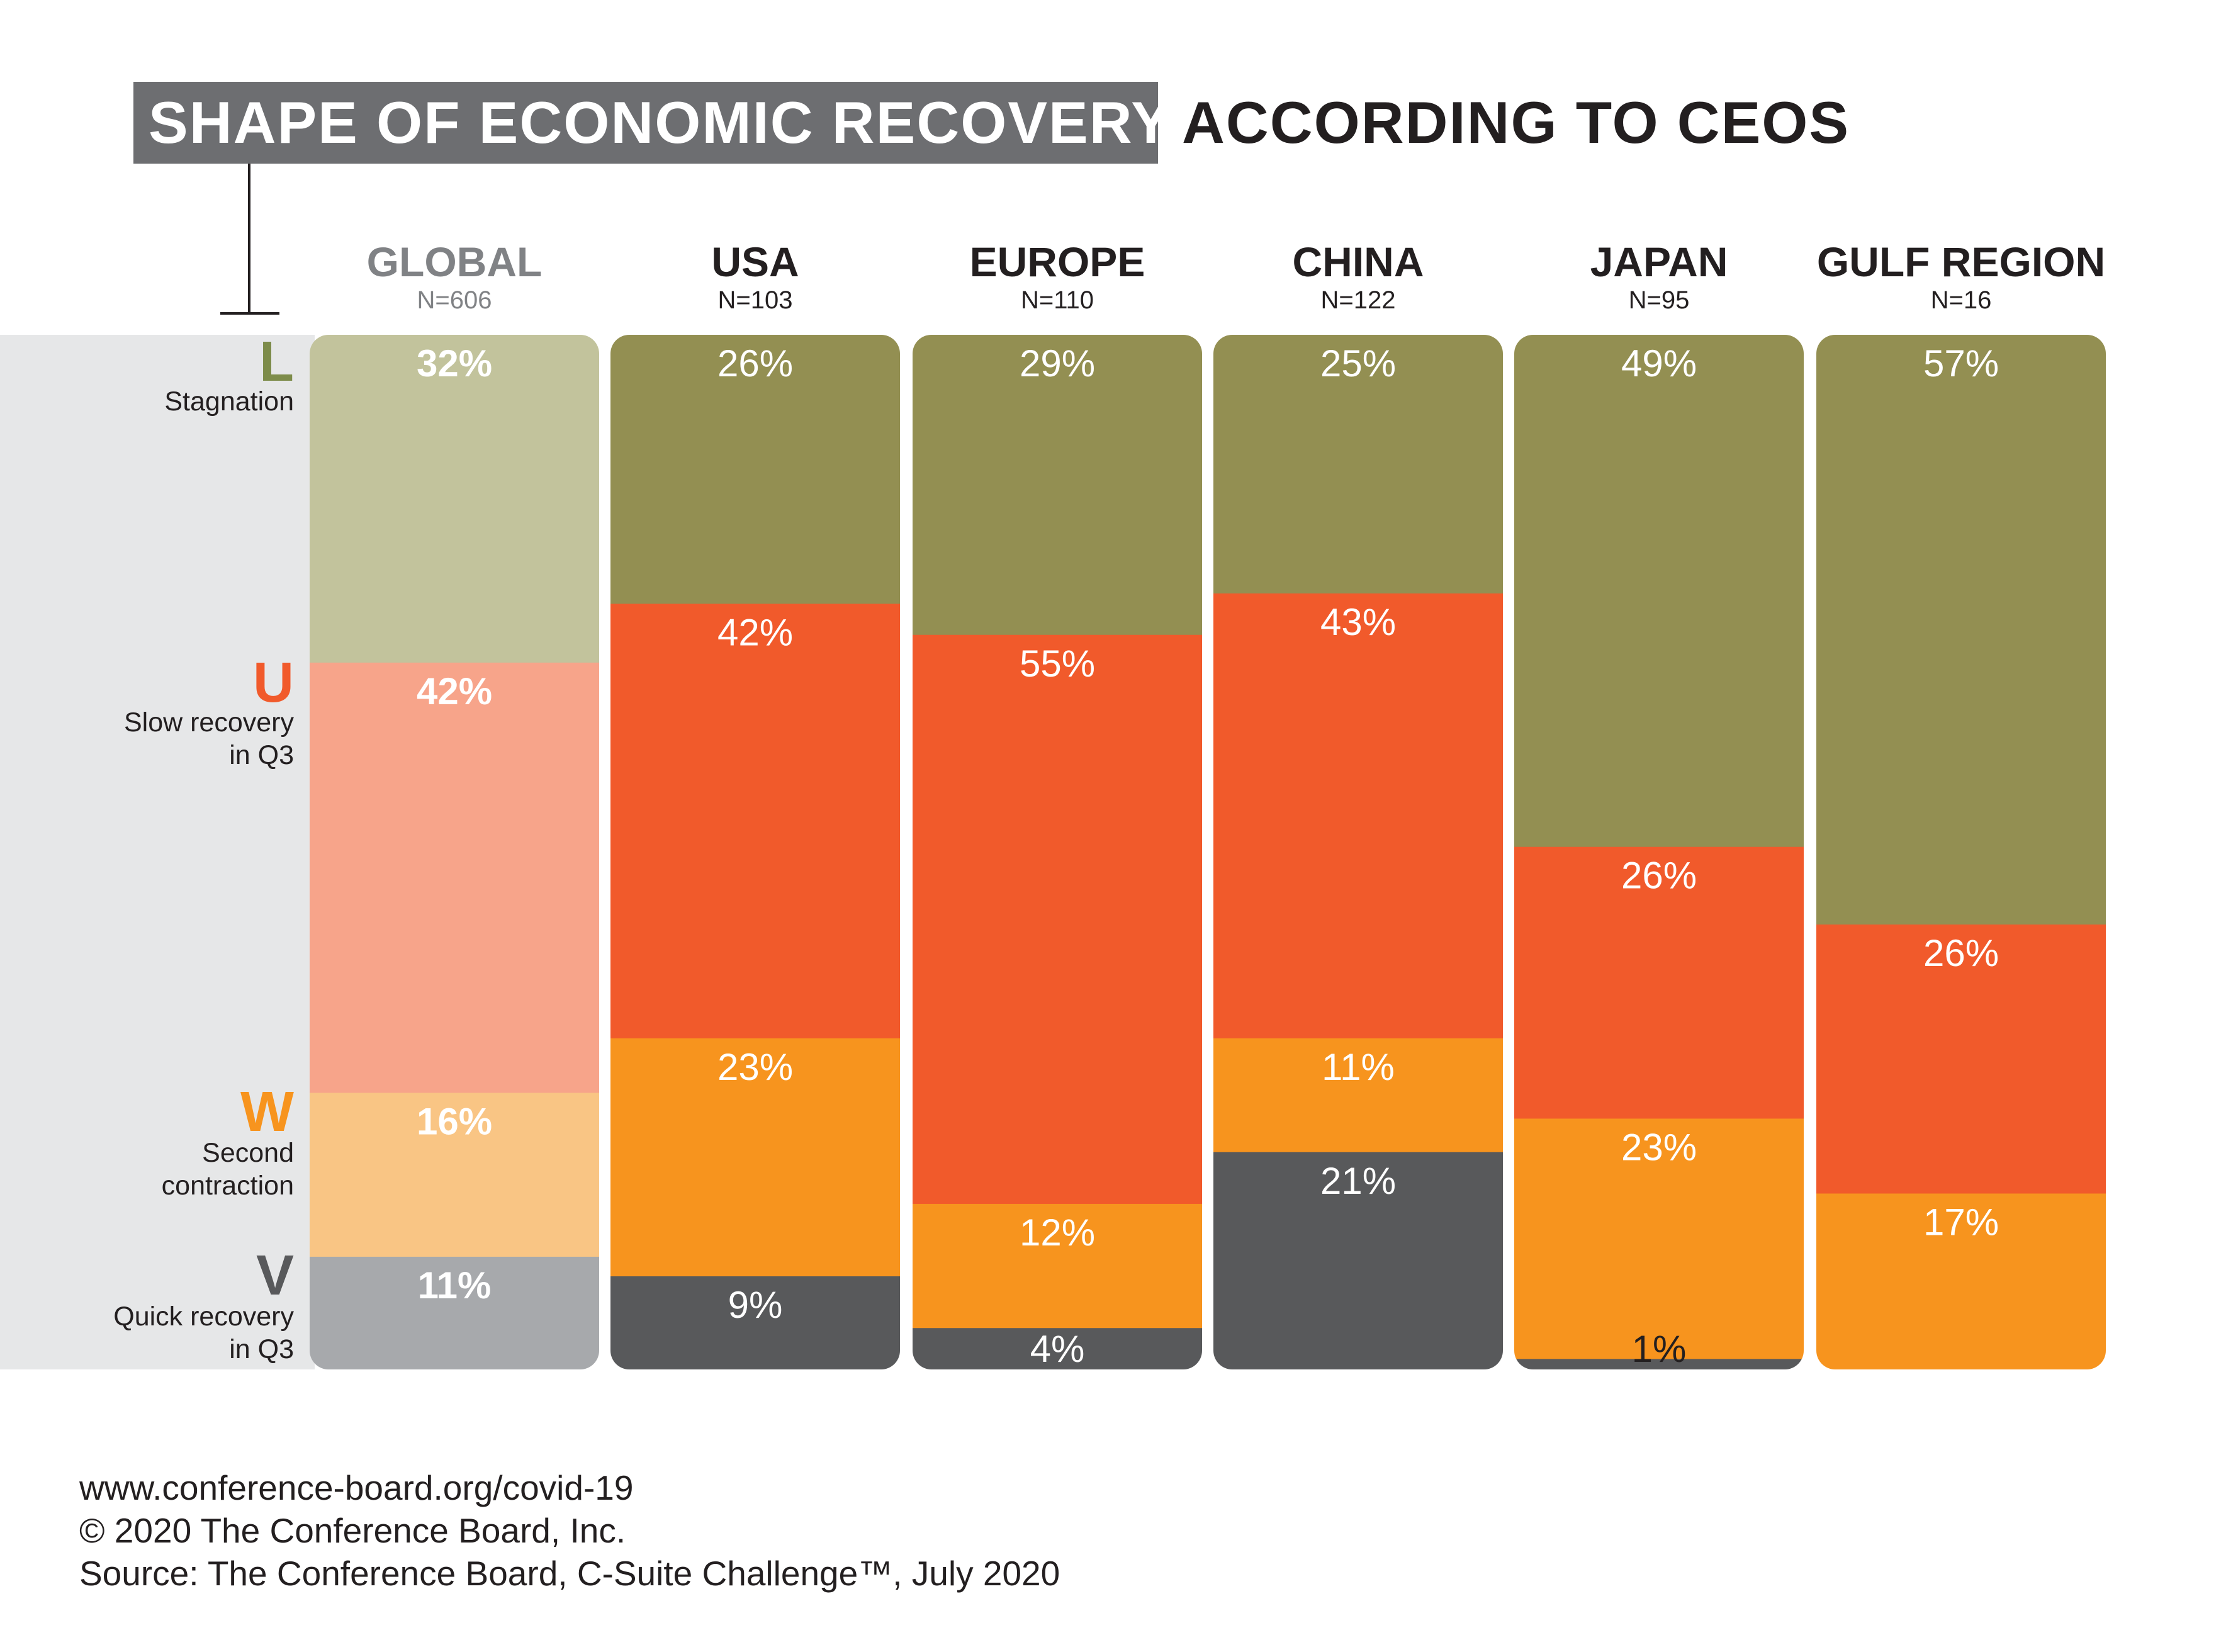  I want to click on column-name: USA, so click(755, 262).